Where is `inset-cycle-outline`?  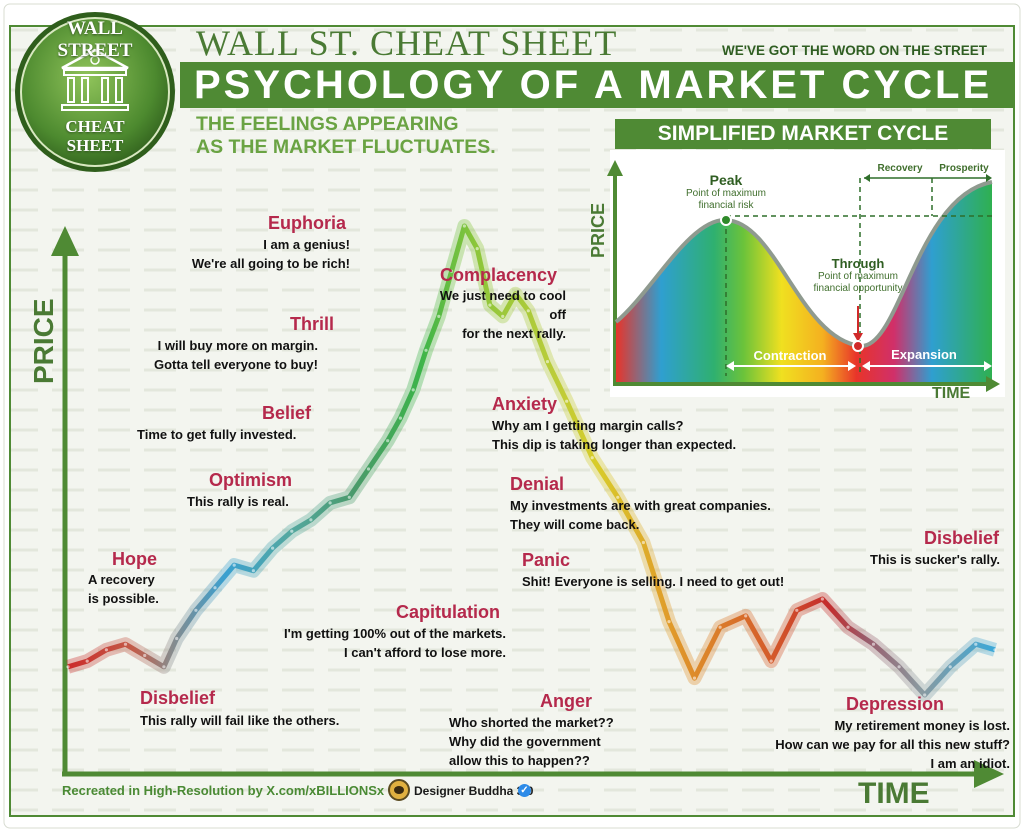 inset-cycle-outline is located at coordinates (803, 264).